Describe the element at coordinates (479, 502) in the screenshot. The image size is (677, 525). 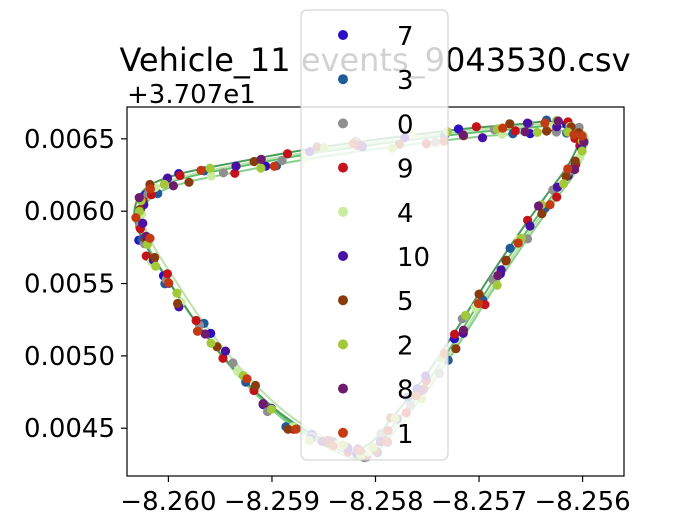
I see `x-tick-label: −8.257` at that location.